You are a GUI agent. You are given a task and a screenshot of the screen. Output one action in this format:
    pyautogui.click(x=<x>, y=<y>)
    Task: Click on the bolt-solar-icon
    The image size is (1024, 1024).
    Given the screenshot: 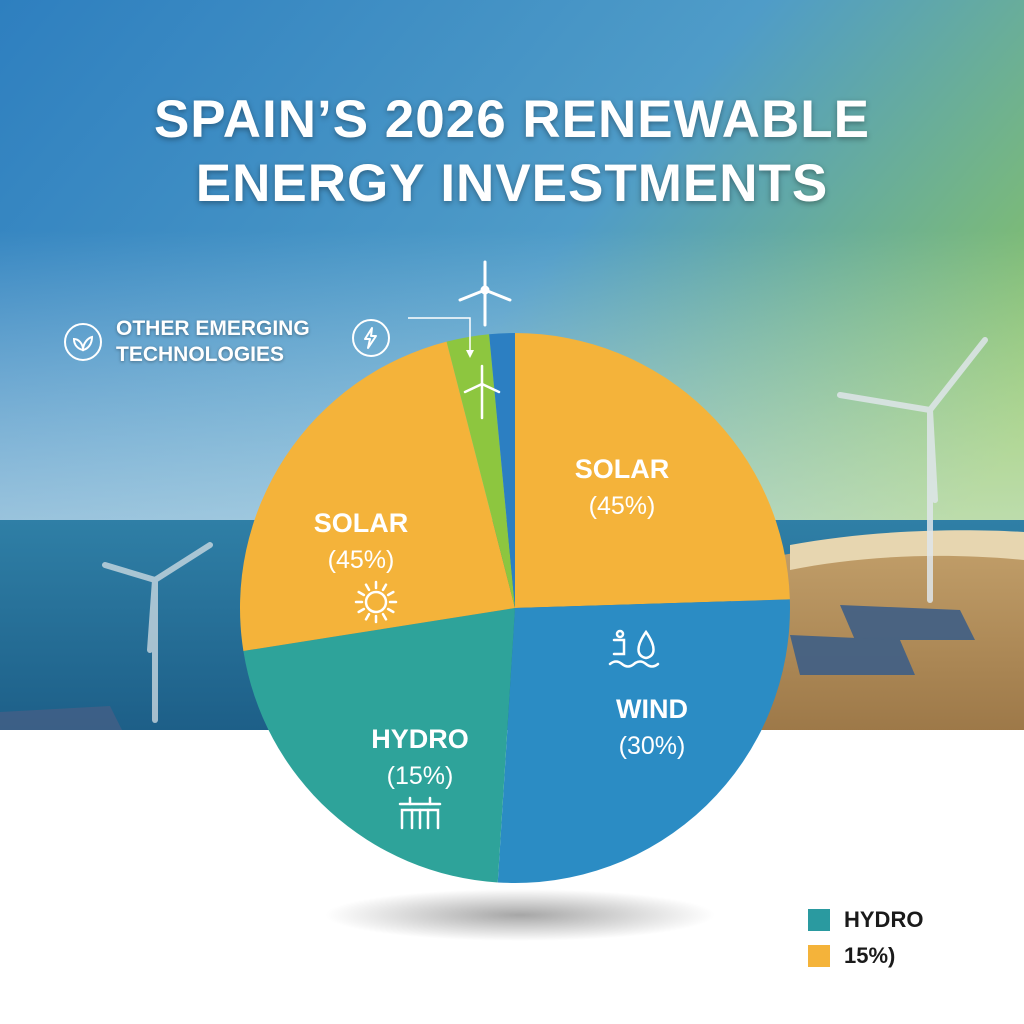 What is the action you would take?
    pyautogui.click(x=371, y=338)
    